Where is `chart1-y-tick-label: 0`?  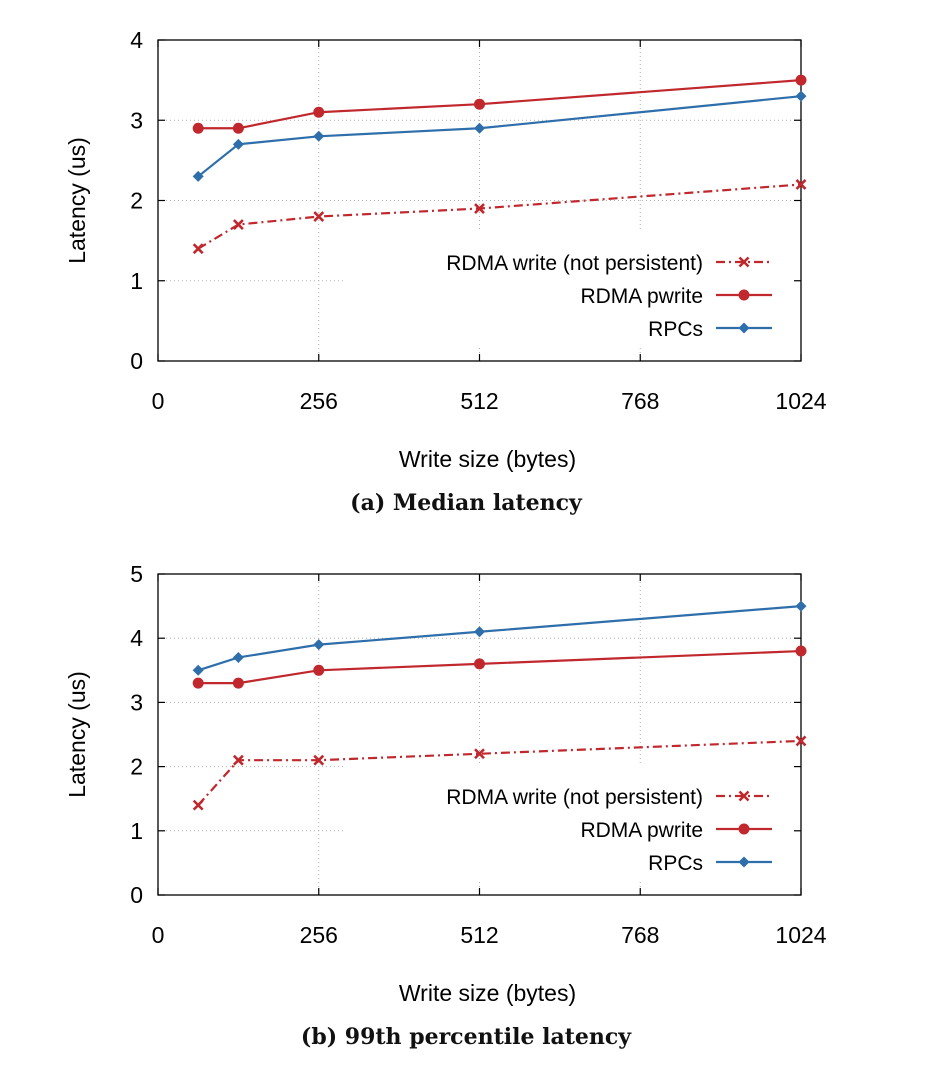
chart1-y-tick-label: 0 is located at coordinates (136, 895).